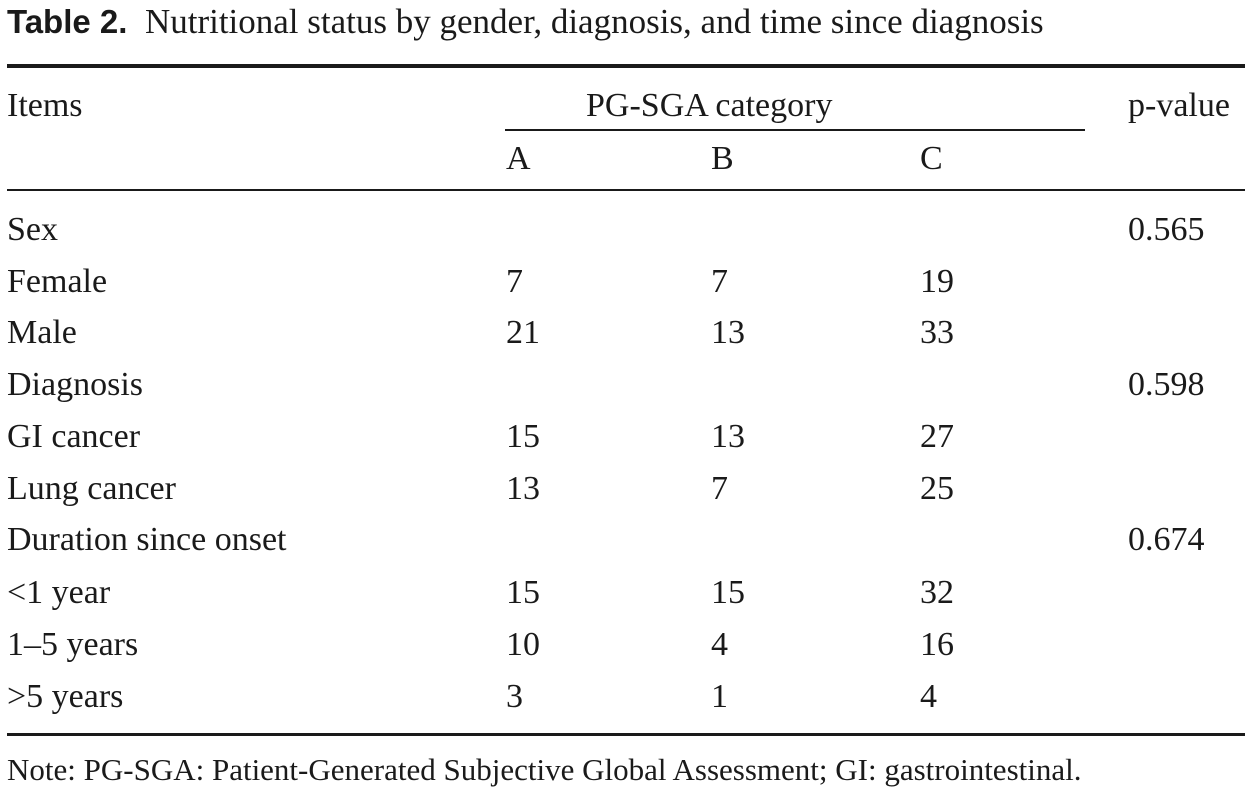 The height and width of the screenshot is (792, 1250). I want to click on bottom-rule, so click(626, 734).